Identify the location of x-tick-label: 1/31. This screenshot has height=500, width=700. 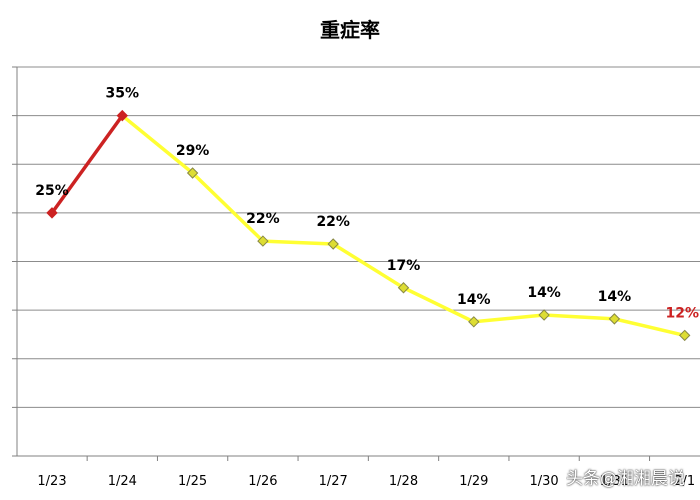
(614, 481).